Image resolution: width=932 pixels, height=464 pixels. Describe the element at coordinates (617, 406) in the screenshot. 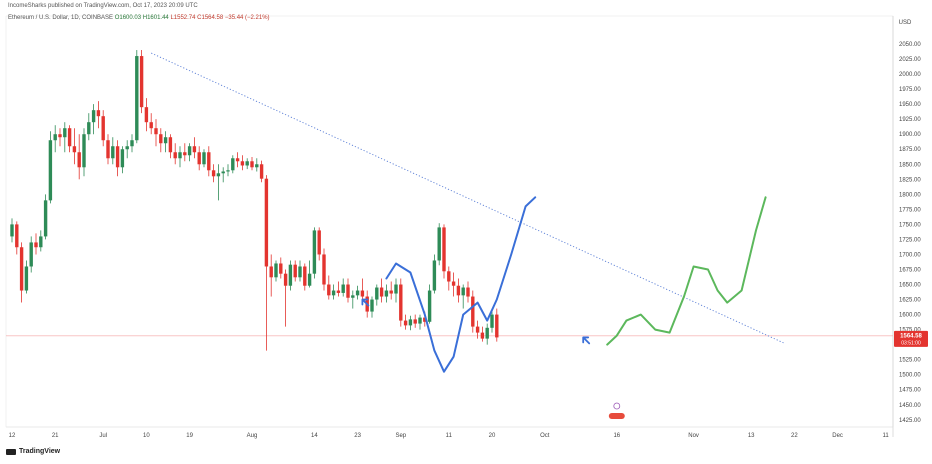

I see `lightning-icon` at that location.